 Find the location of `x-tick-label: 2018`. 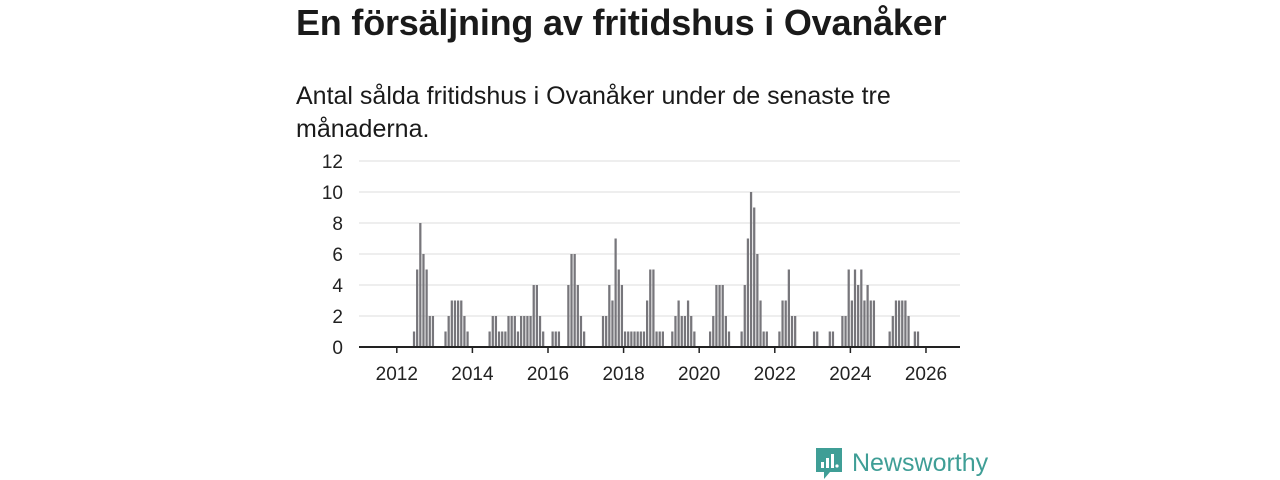

x-tick-label: 2018 is located at coordinates (623, 374).